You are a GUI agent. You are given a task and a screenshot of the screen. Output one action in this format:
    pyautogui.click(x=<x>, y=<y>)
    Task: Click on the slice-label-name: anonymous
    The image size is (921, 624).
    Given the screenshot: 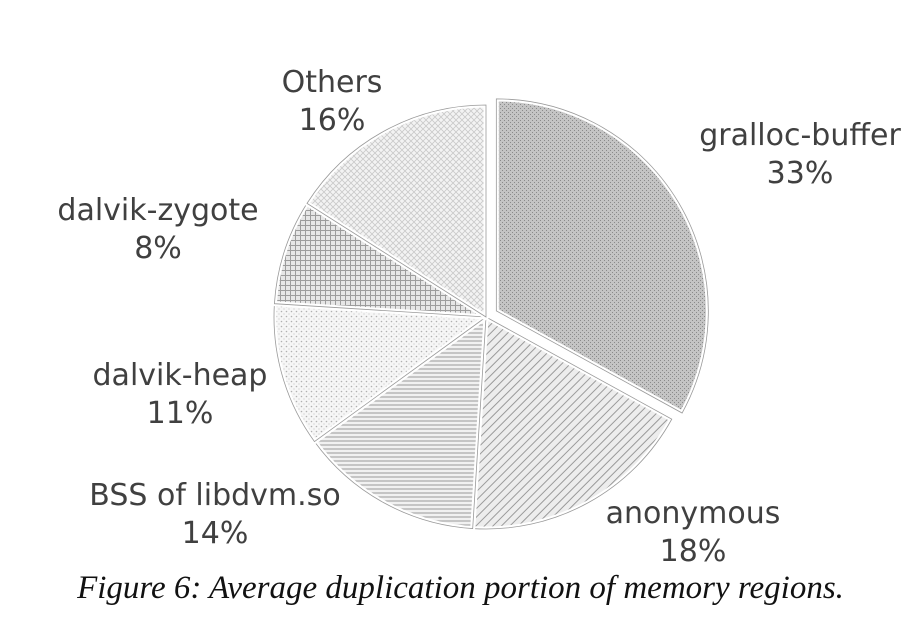 What is the action you would take?
    pyautogui.click(x=693, y=513)
    